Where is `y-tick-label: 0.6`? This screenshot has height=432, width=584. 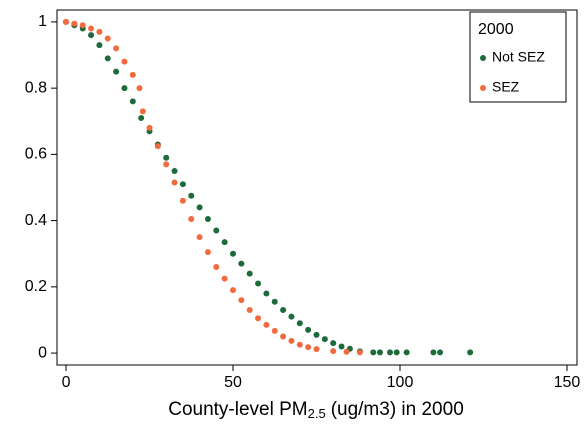
y-tick-label: 0.6 is located at coordinates (36, 154).